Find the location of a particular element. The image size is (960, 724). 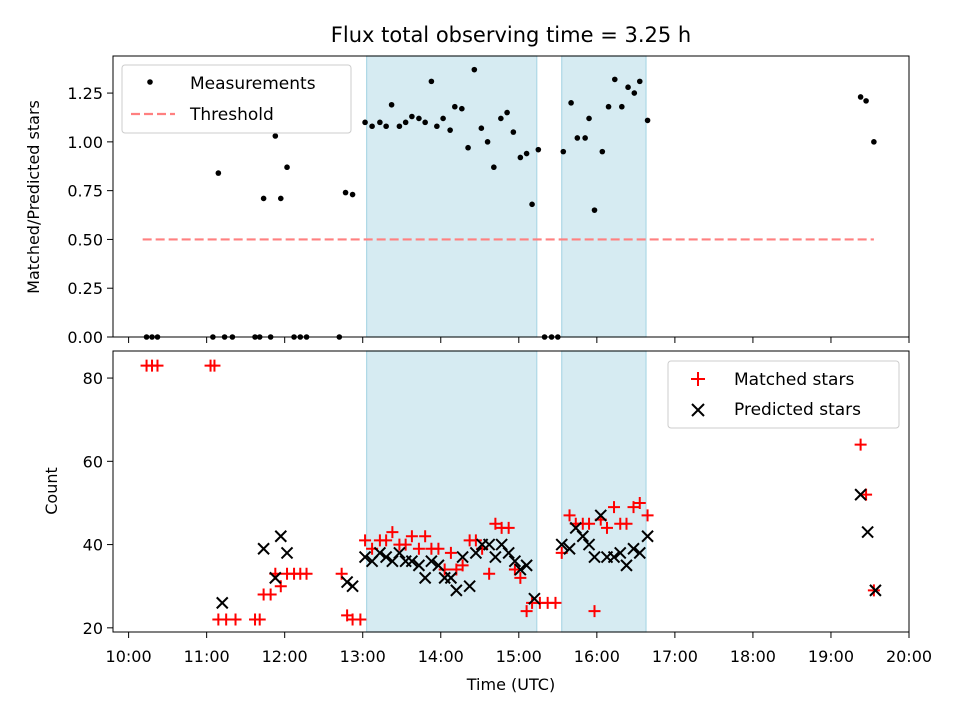

y-tick-label: 40 is located at coordinates (93, 545).